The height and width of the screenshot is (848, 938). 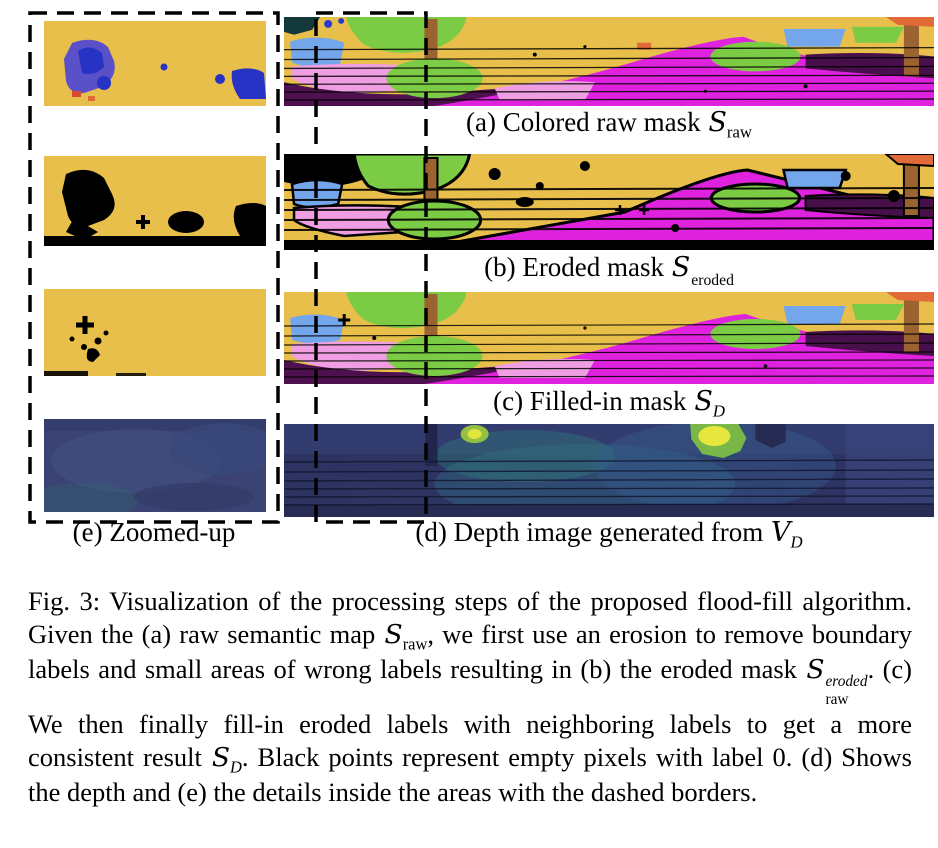 What do you see at coordinates (155, 63) in the screenshot?
I see `crop-a-zoom-image` at bounding box center [155, 63].